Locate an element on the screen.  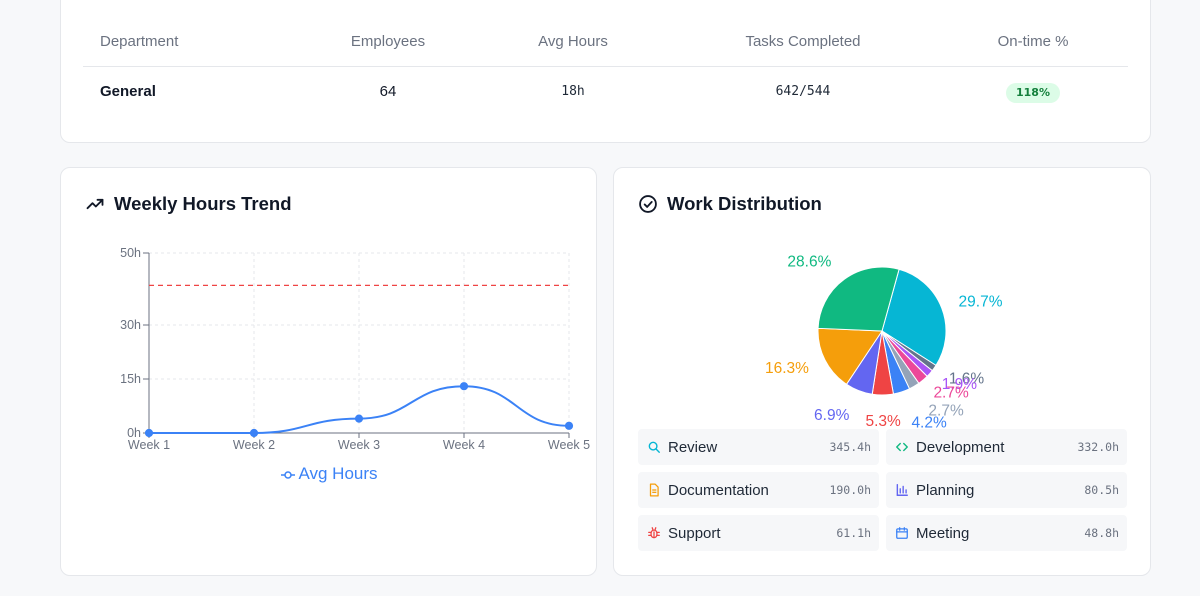
legend-value: 61.1h is located at coordinates (853, 533).